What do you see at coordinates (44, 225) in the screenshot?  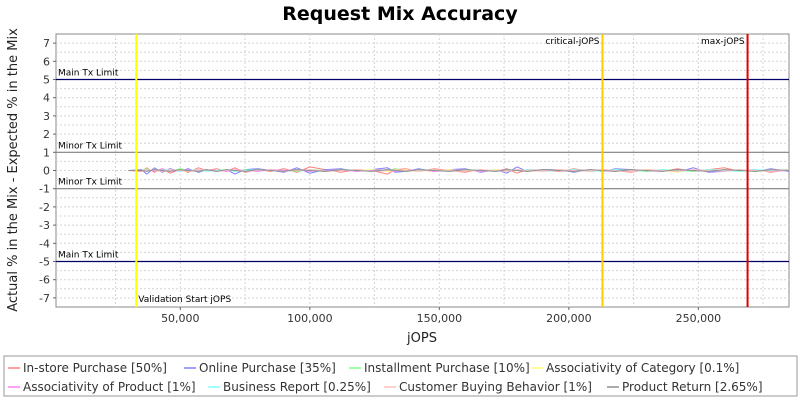 I see `y-tick-label: -3` at bounding box center [44, 225].